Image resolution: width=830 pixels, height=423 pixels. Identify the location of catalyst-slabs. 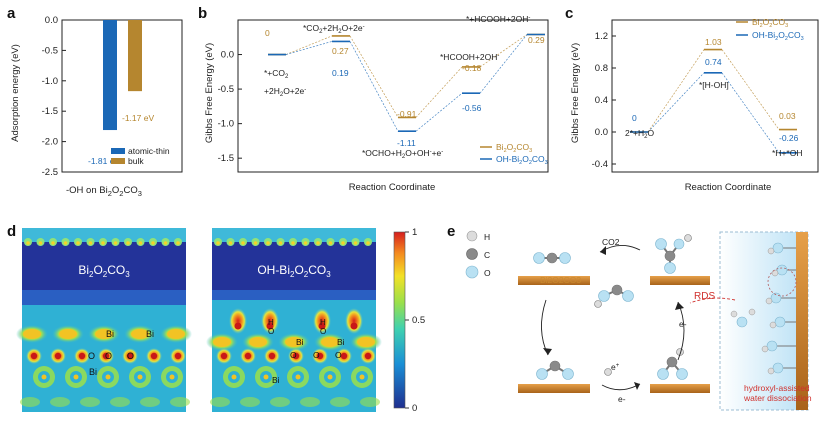
(614, 334).